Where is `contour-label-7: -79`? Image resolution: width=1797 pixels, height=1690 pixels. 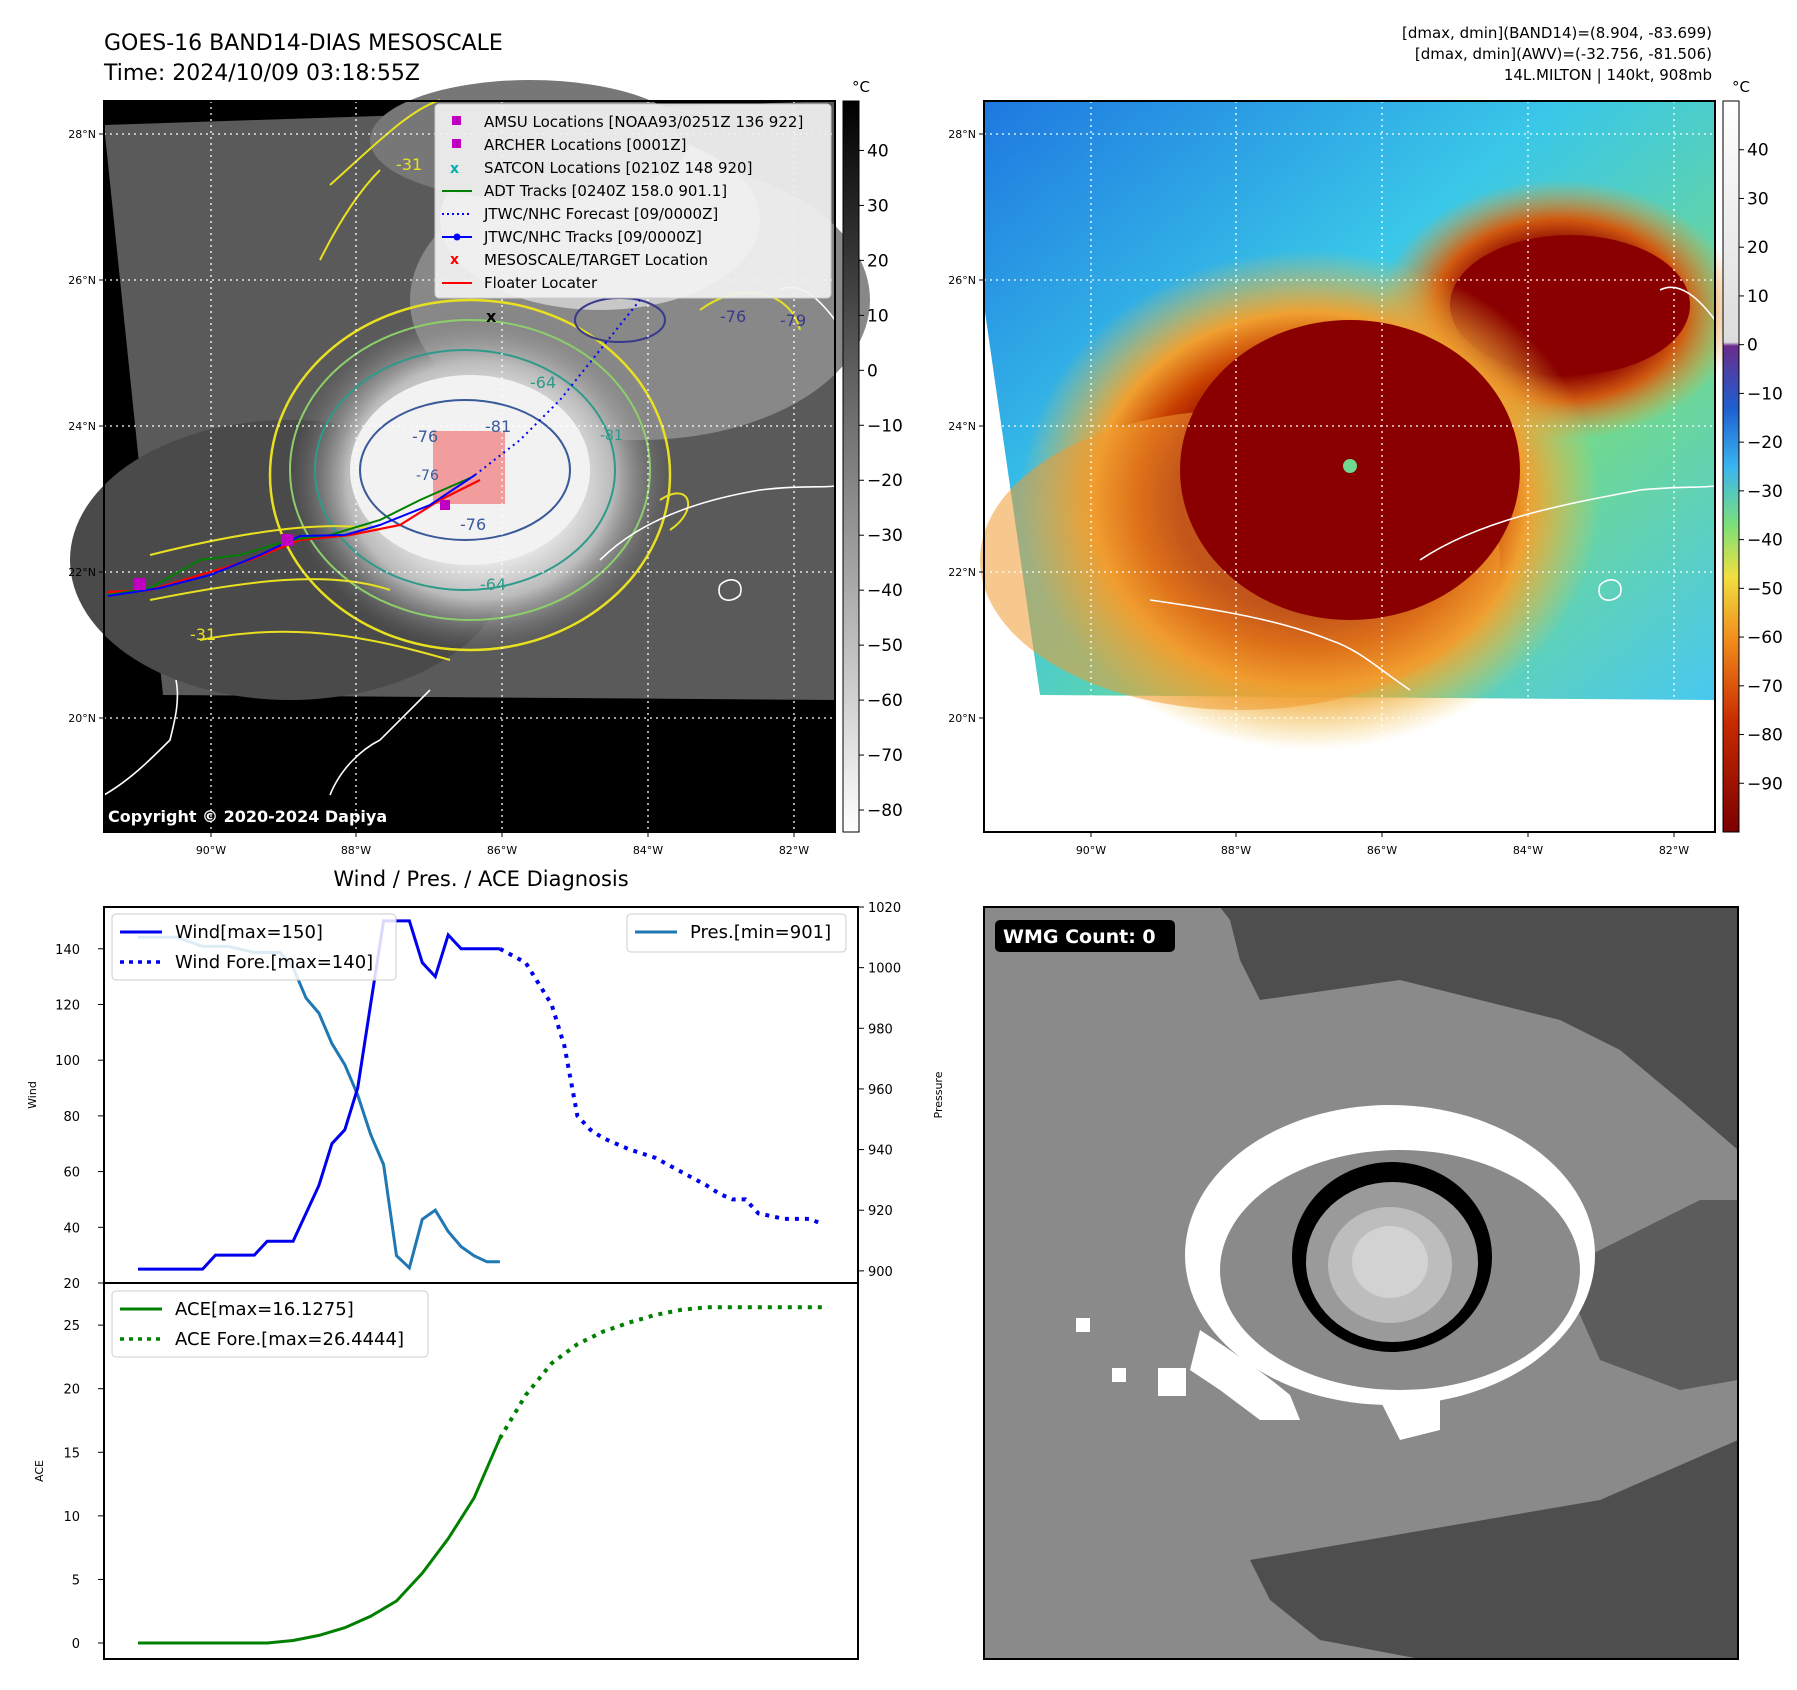
contour-label-7: -79 is located at coordinates (793, 320).